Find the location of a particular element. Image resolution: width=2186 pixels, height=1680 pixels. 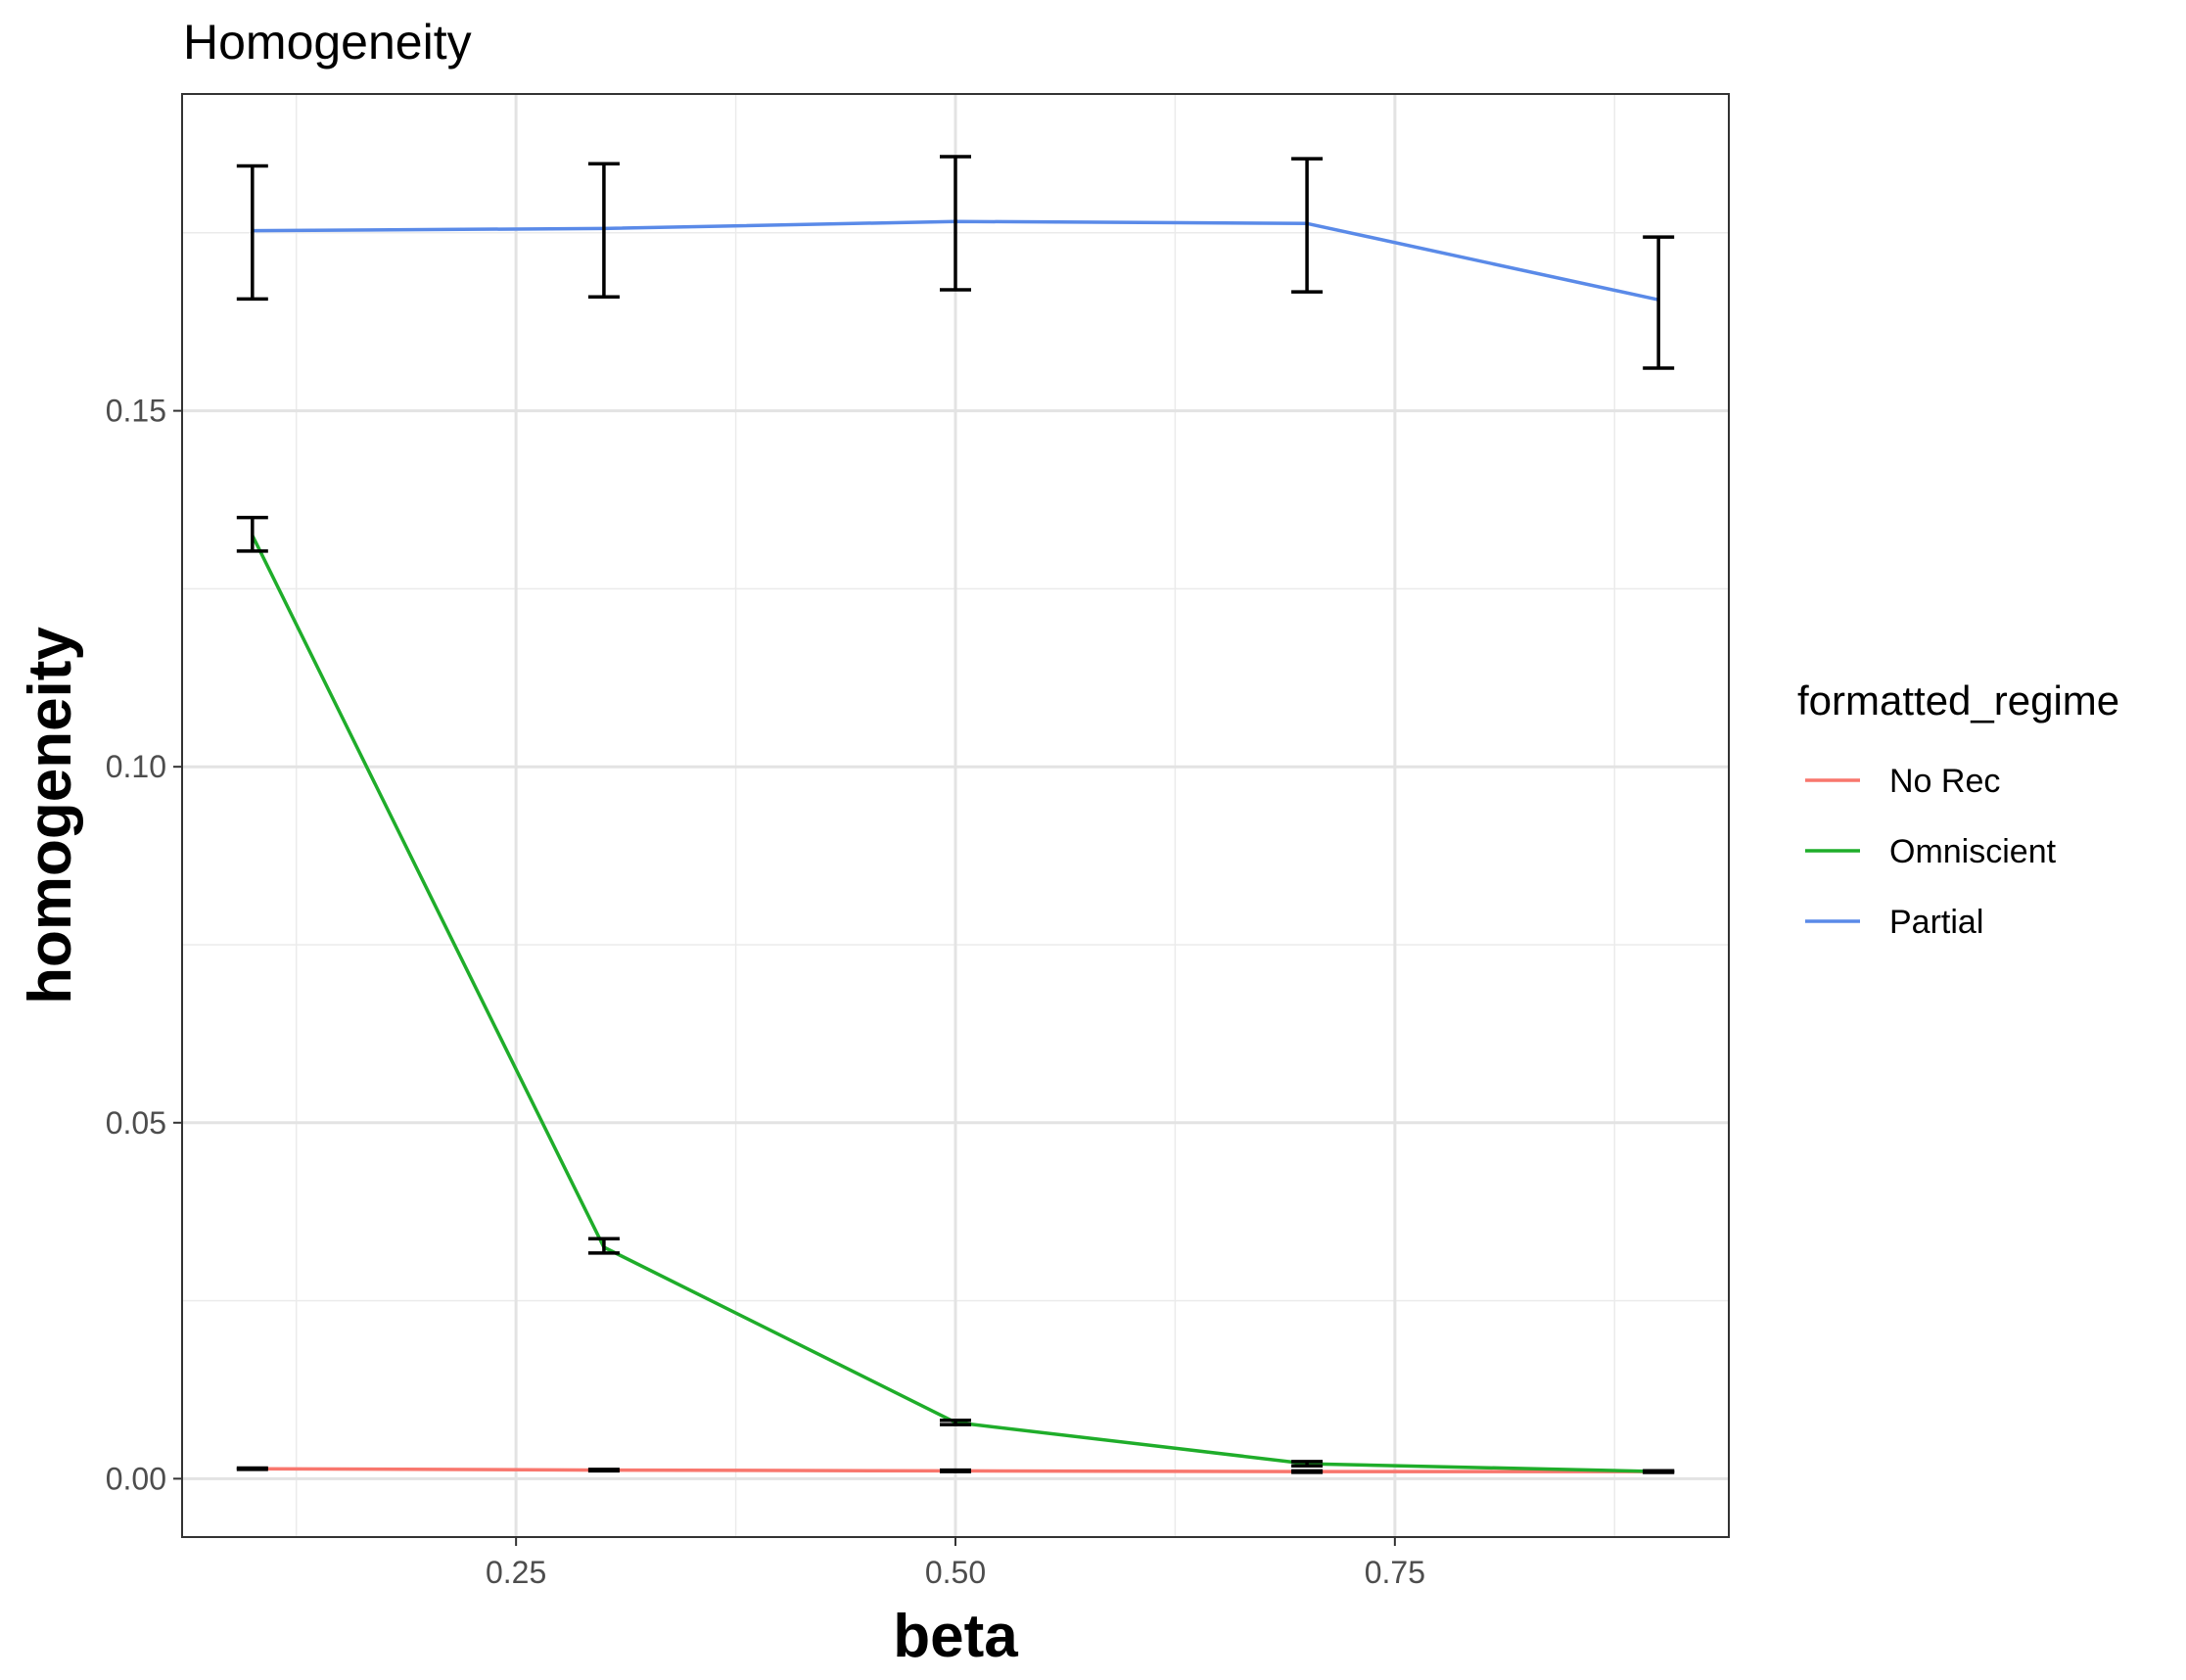

x-axis-ticks: 0.25 0.50 0.75 is located at coordinates (955, 1563).